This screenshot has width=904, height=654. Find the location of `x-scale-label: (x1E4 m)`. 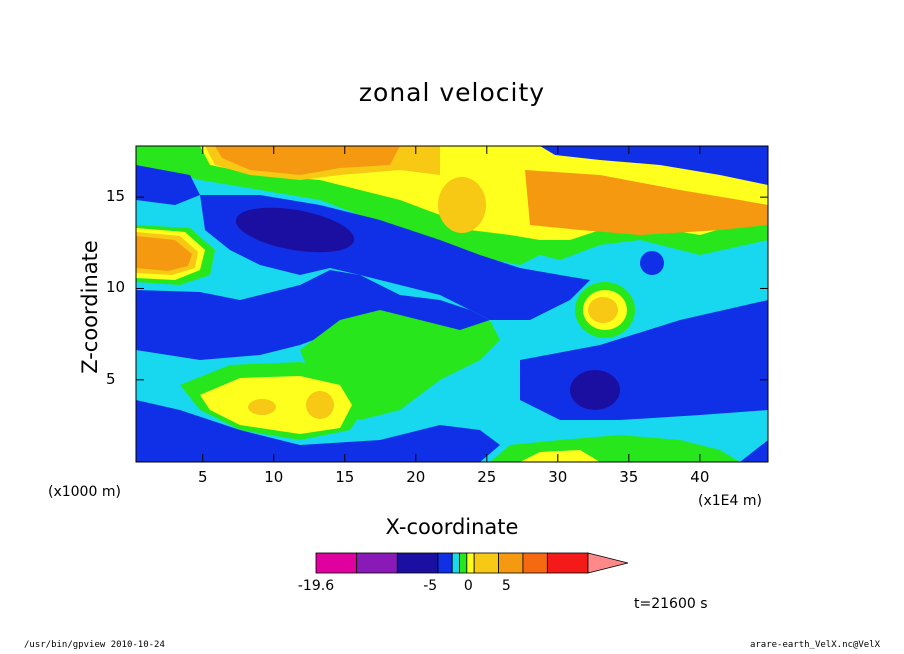

x-scale-label: (x1E4 m) is located at coordinates (730, 501).